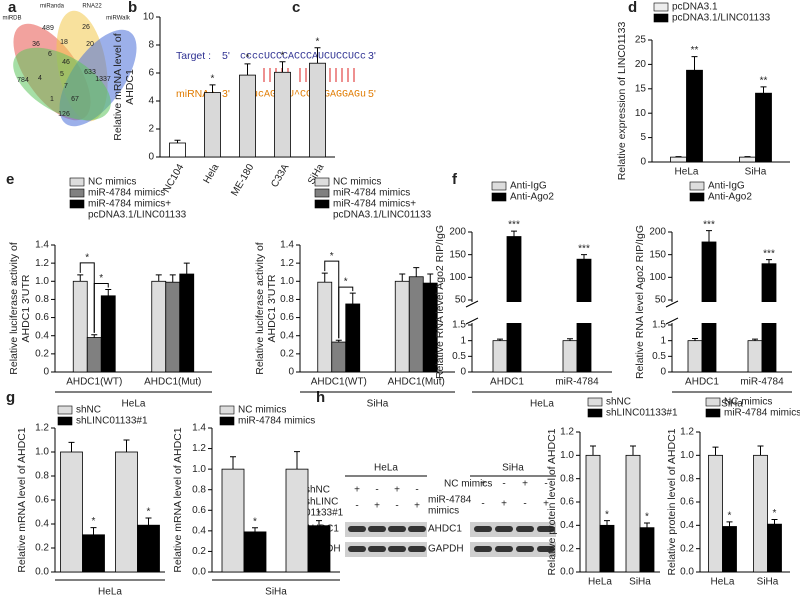 This screenshot has height=612, width=800. Describe the element at coordinates (287, 263) in the screenshot. I see `y-tick-label: 1.2` at that location.